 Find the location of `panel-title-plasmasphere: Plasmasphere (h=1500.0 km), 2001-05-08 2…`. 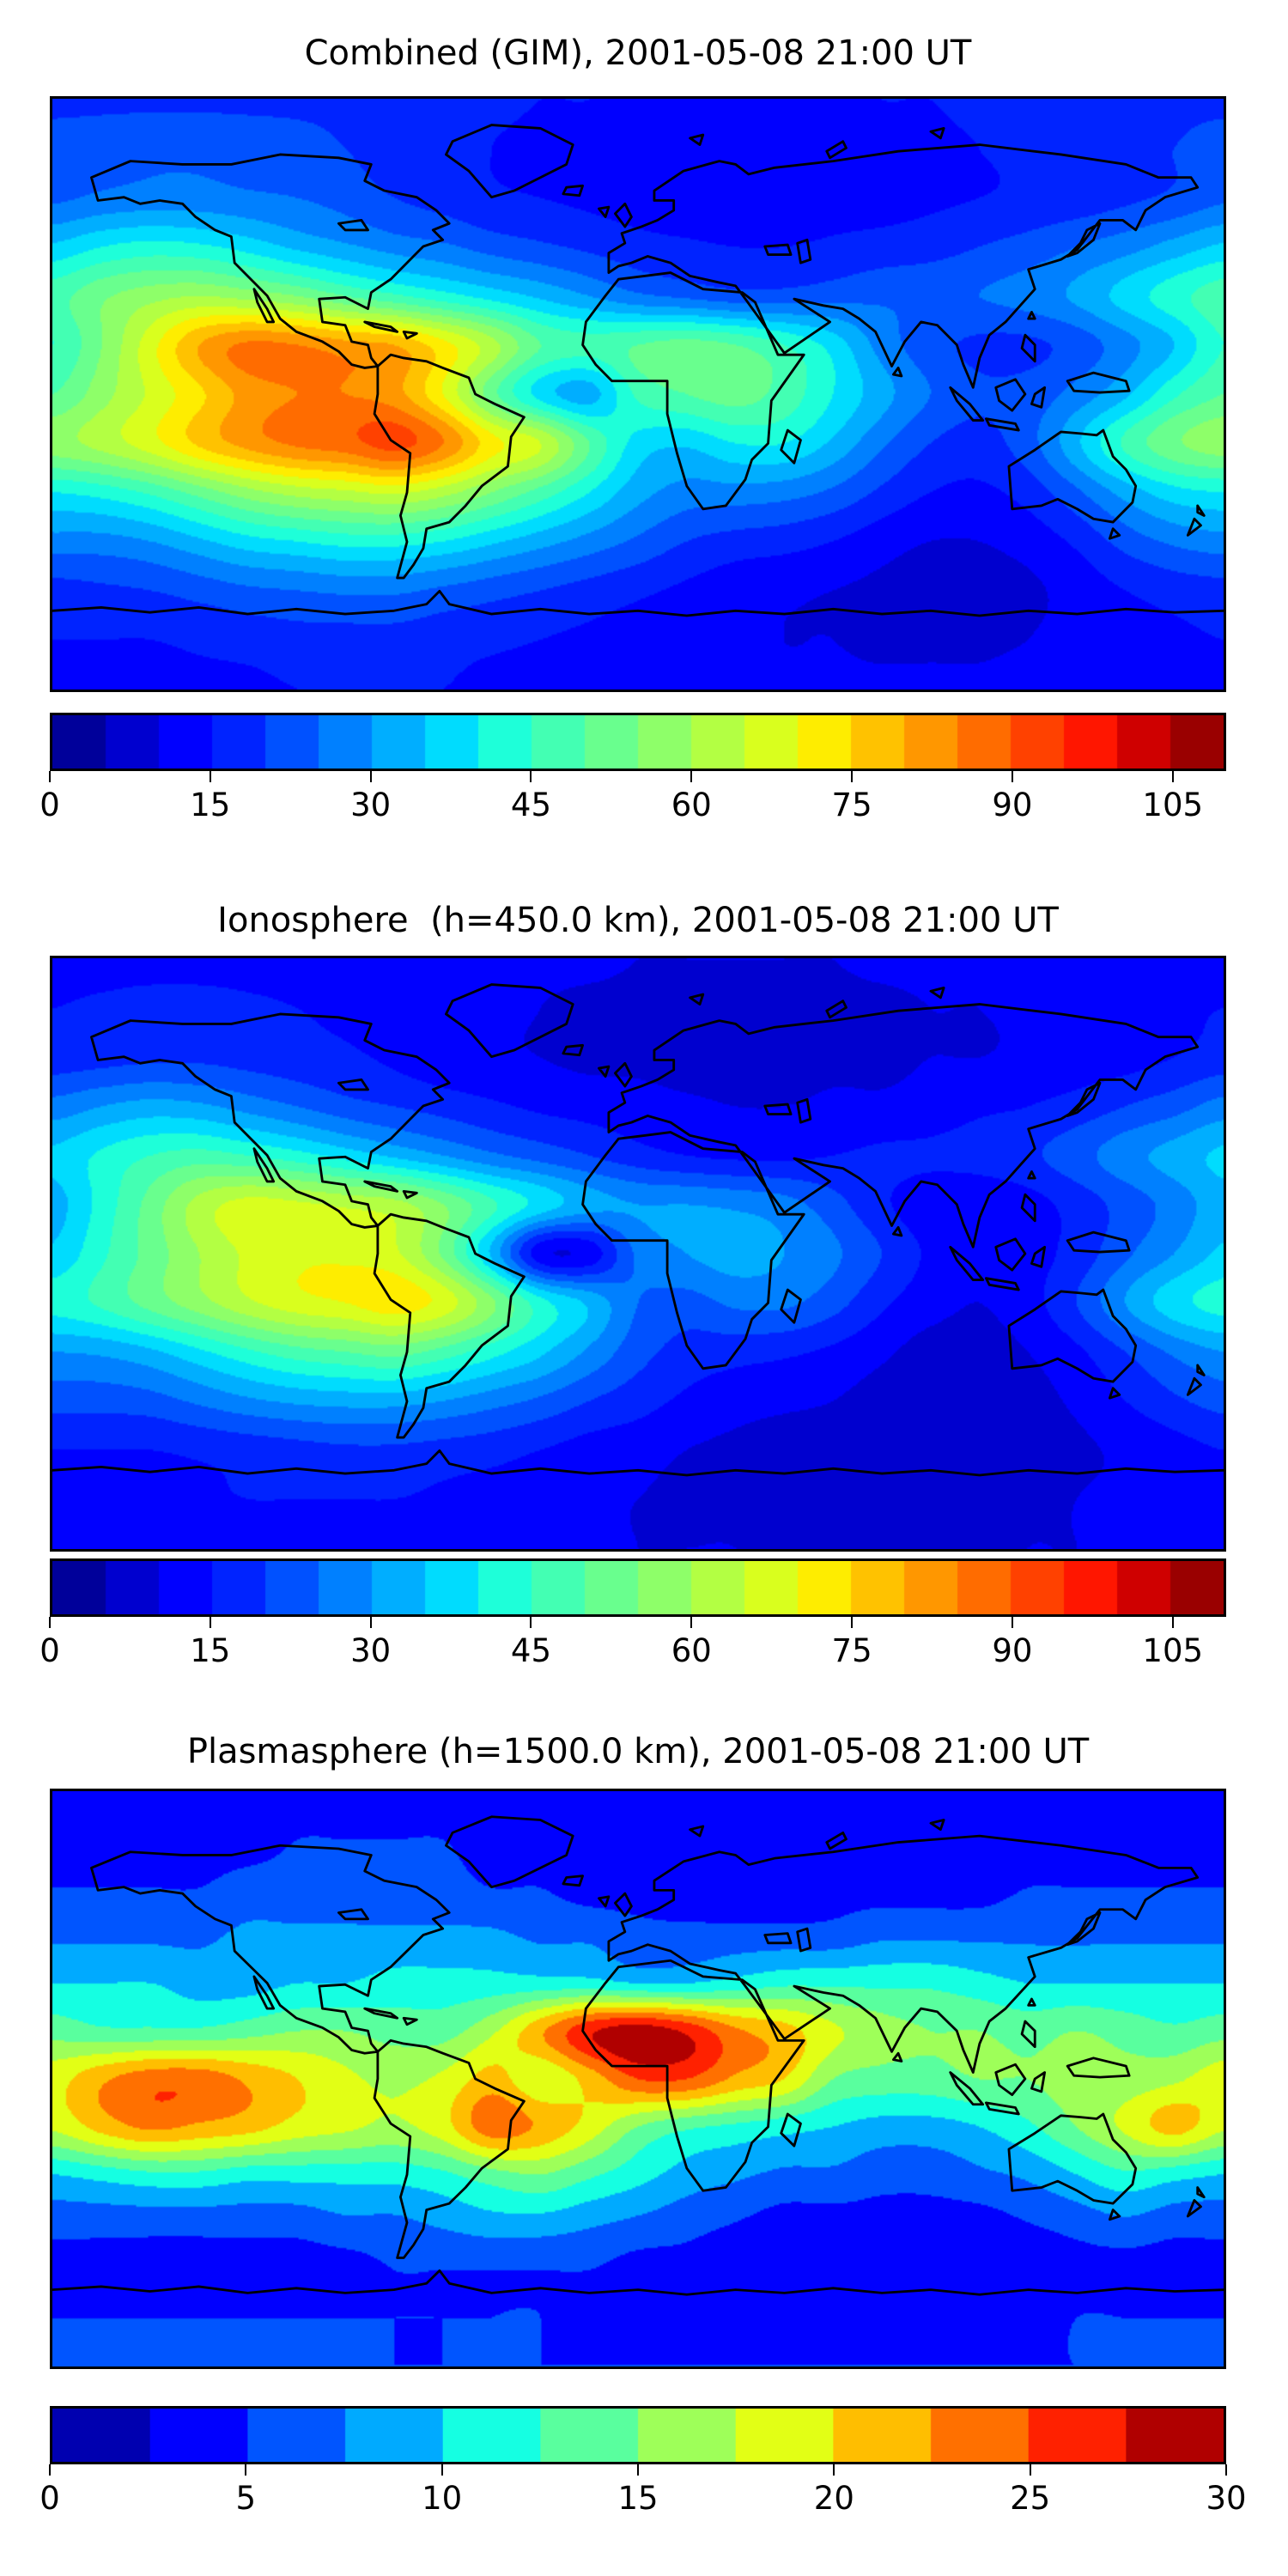

panel-title-plasmasphere: Plasmasphere (h=1500.0 km), 2001-05-08 2… is located at coordinates (638, 1751).